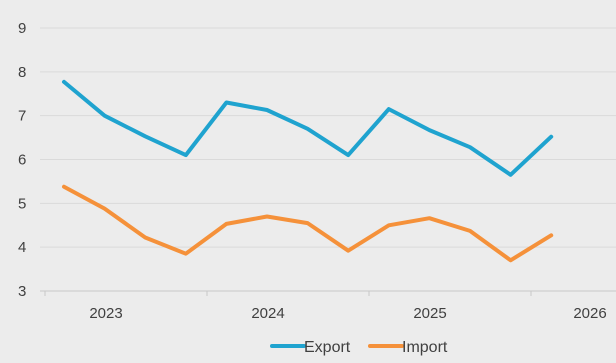 Image resolution: width=616 pixels, height=363 pixels. Describe the element at coordinates (267, 313) in the screenshot. I see `x-tick-label: 2024` at that location.